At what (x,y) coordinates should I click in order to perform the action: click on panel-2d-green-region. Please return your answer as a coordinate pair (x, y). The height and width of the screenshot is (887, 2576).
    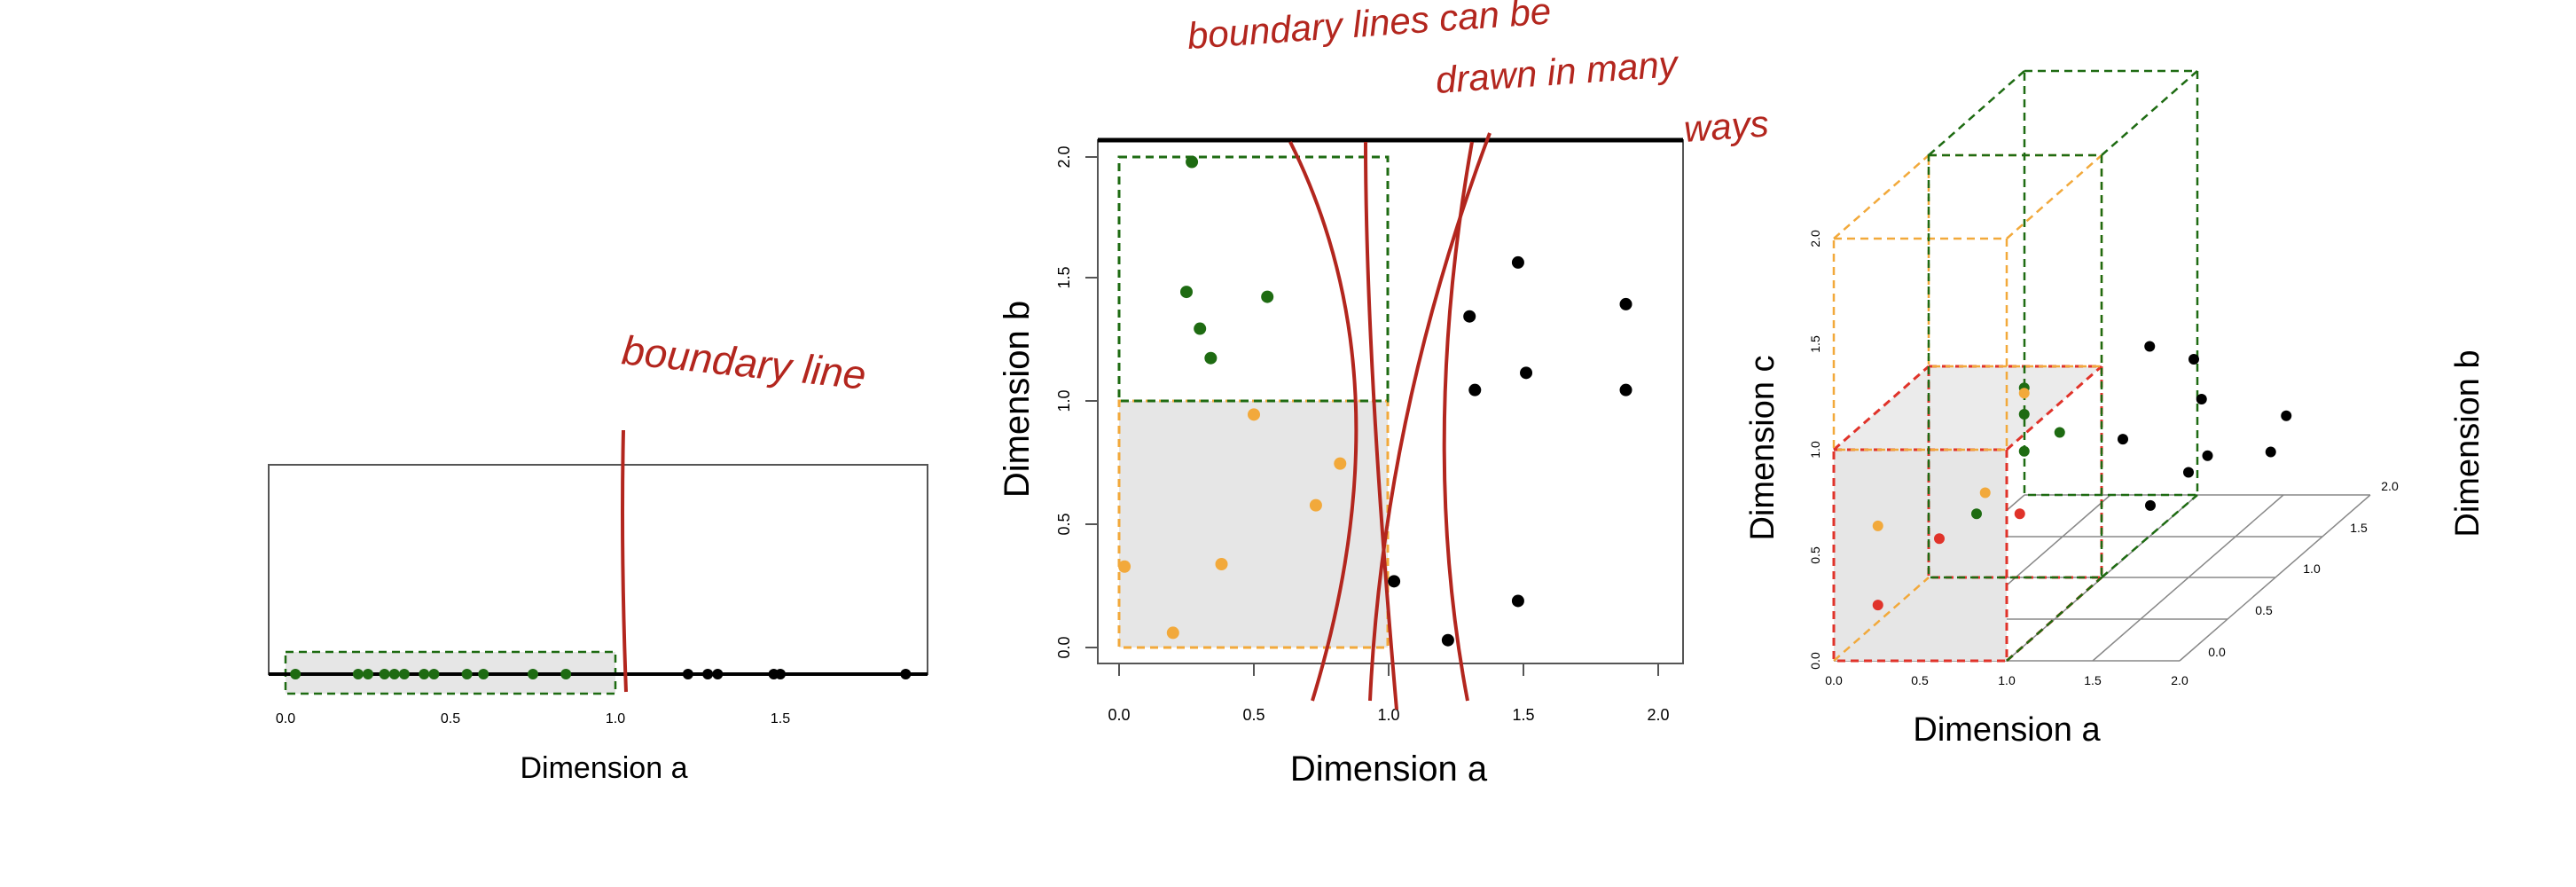
    Looking at the image, I should click on (1253, 279).